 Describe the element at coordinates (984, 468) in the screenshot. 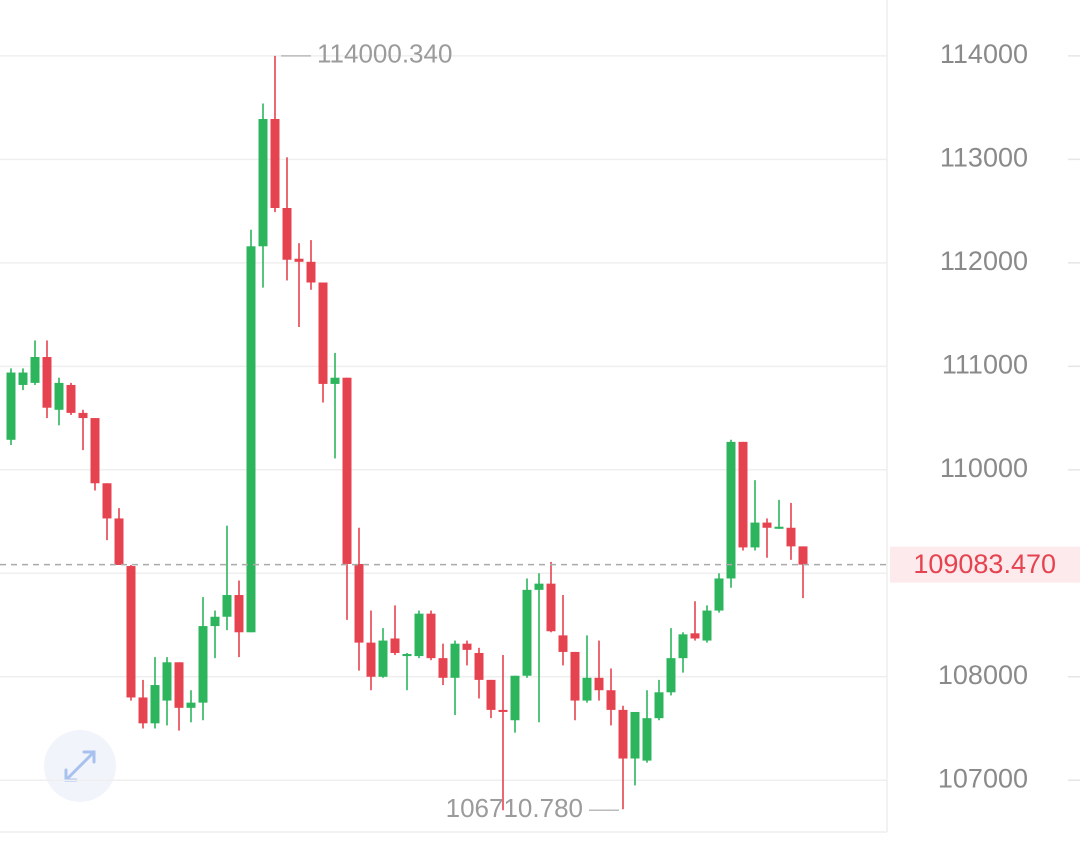

I see `y-tick-label: 110000` at that location.